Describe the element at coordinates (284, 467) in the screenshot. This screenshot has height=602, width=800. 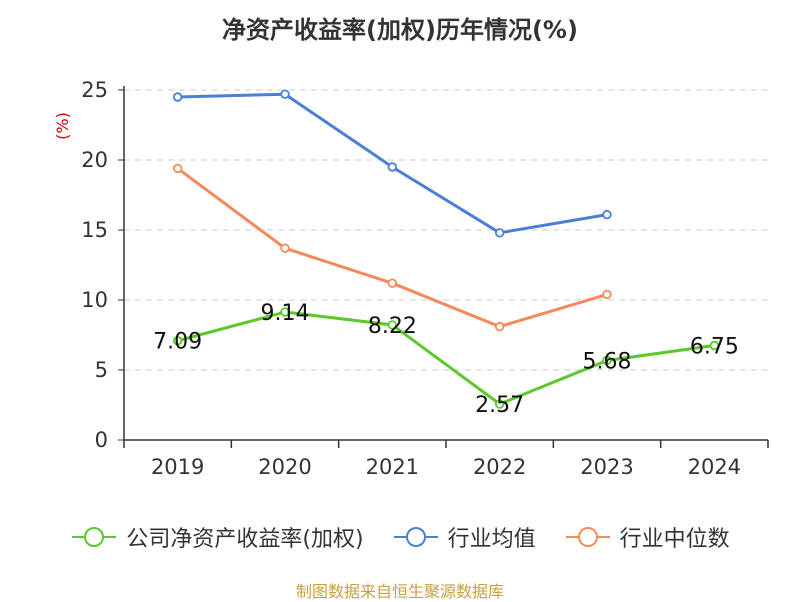
I see `x-tick-label: 2020` at that location.